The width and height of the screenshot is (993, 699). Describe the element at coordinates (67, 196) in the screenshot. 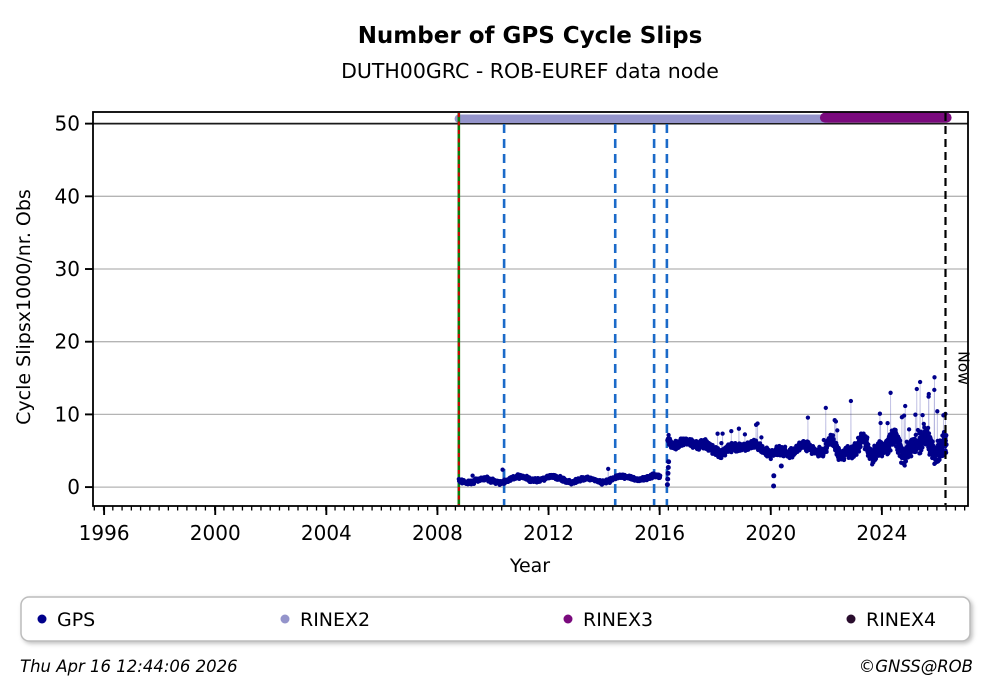

I see `y-tick-label: 40` at that location.